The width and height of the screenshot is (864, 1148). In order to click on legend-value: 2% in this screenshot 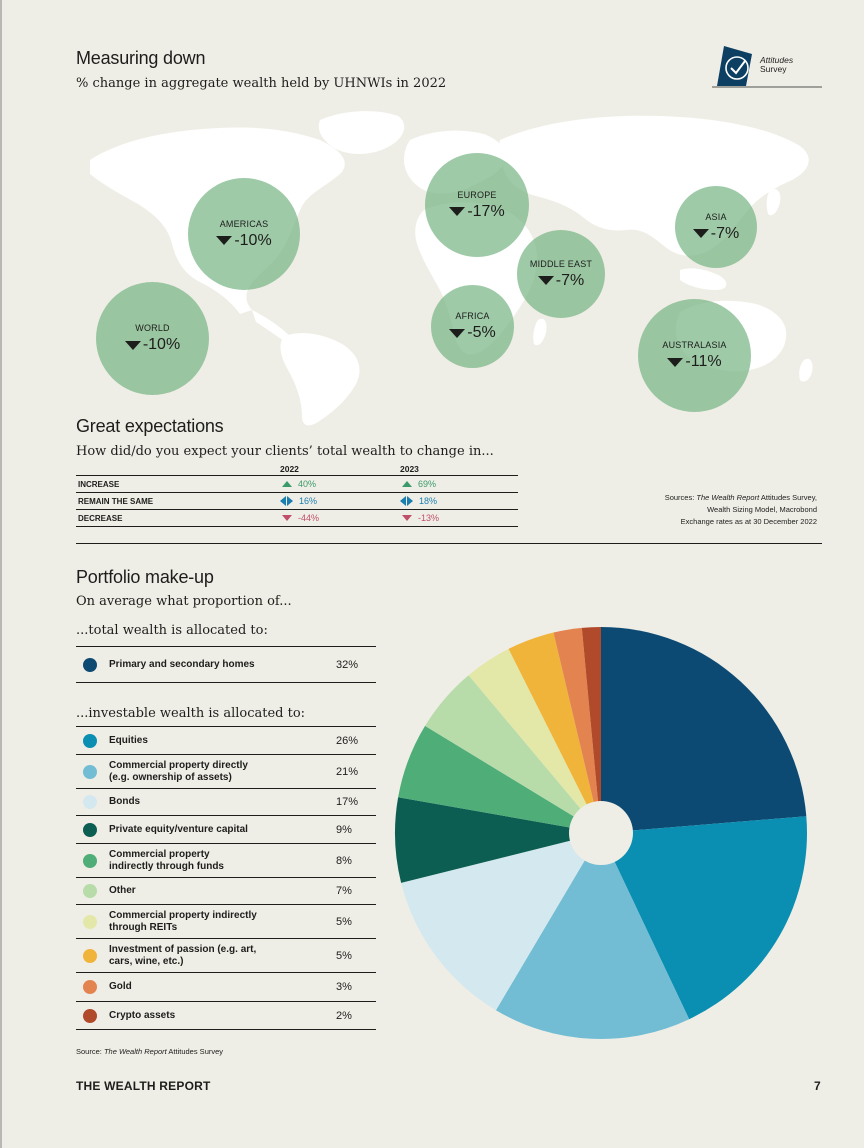, I will do `click(344, 1015)`.